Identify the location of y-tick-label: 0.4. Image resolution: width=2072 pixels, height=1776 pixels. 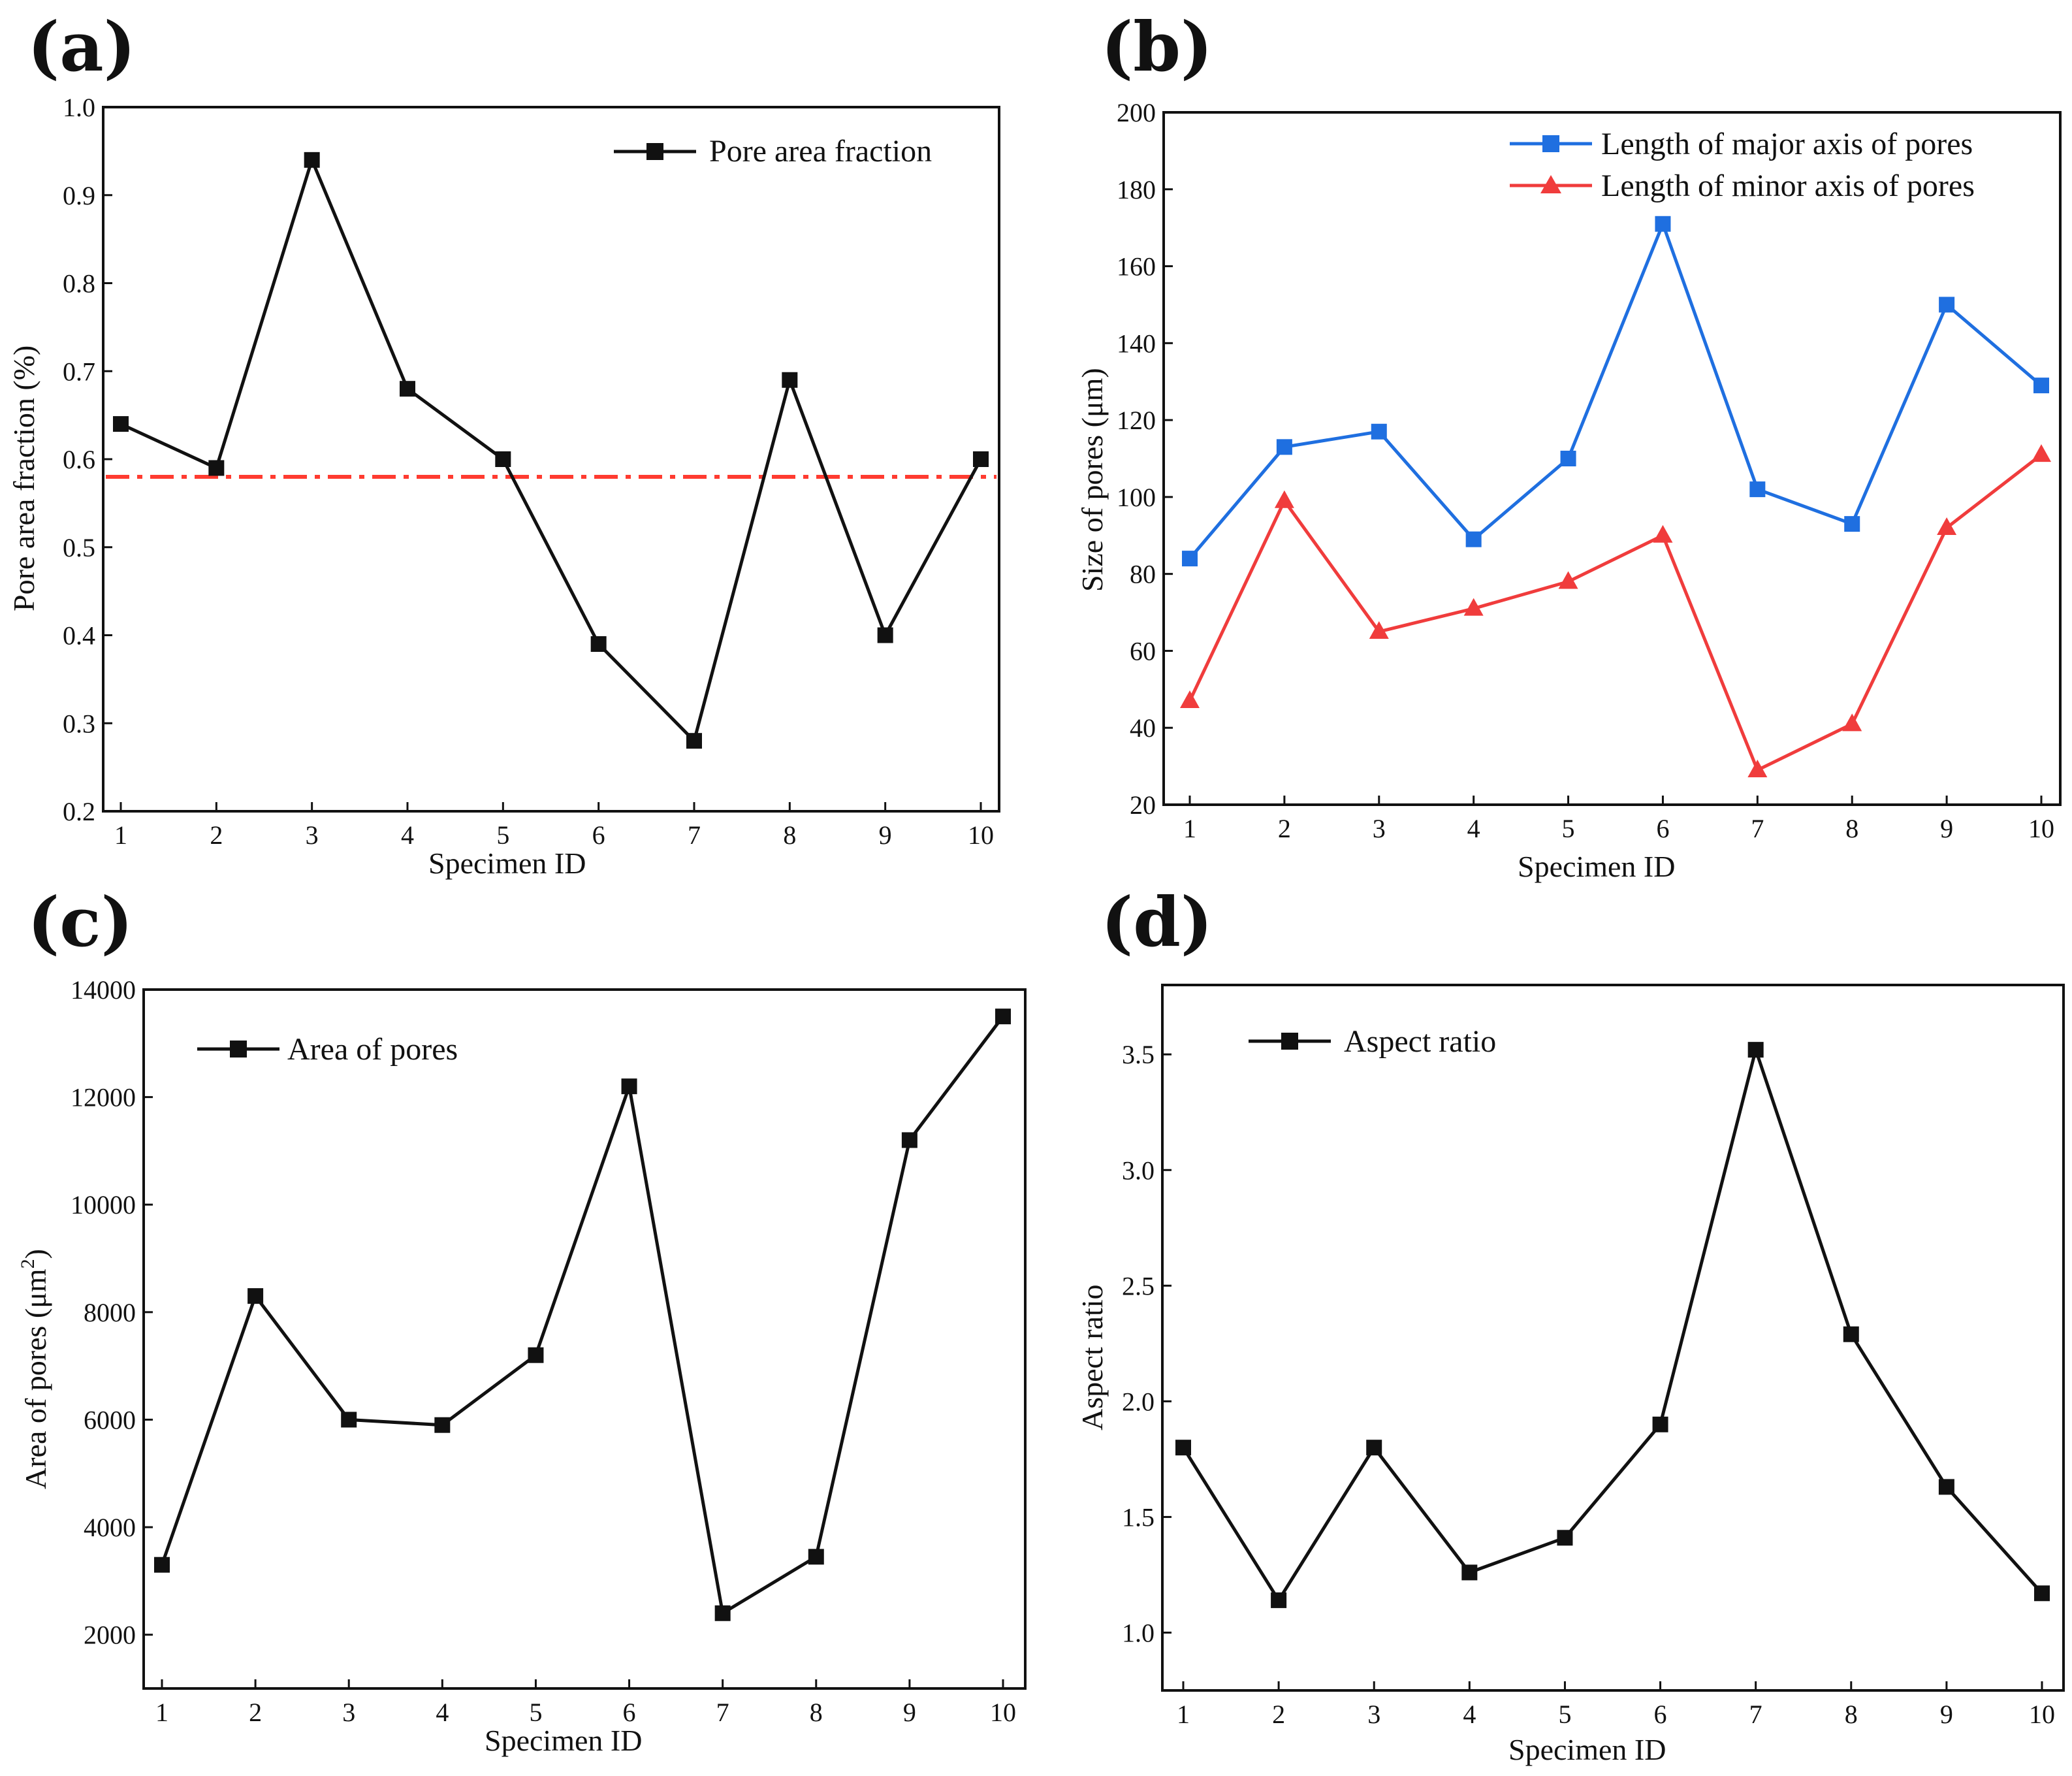
(79, 636).